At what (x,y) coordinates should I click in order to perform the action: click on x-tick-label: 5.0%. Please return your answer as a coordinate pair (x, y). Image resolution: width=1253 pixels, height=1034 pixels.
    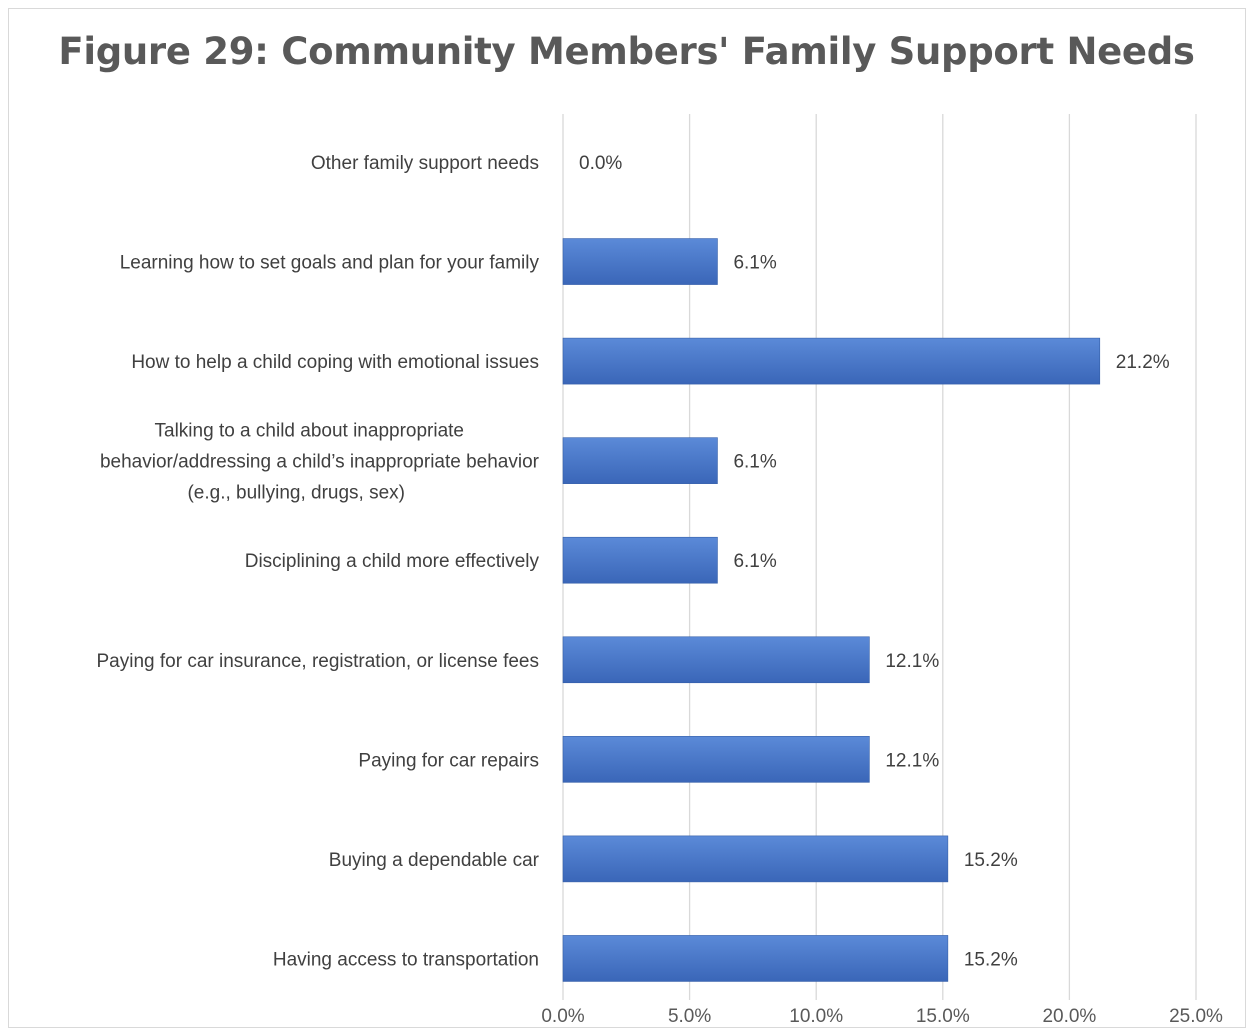
    Looking at the image, I should click on (689, 1016).